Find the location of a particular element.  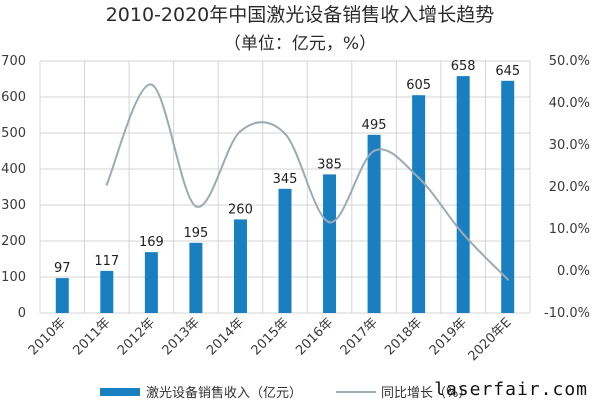

bar-value-label: 385 is located at coordinates (329, 164).